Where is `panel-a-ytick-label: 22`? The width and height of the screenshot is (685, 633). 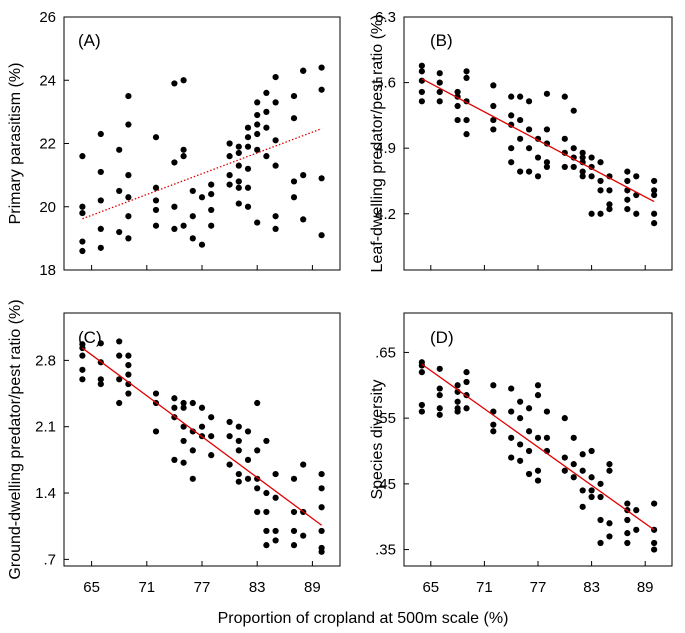 panel-a-ytick-label: 22 is located at coordinates (47, 144).